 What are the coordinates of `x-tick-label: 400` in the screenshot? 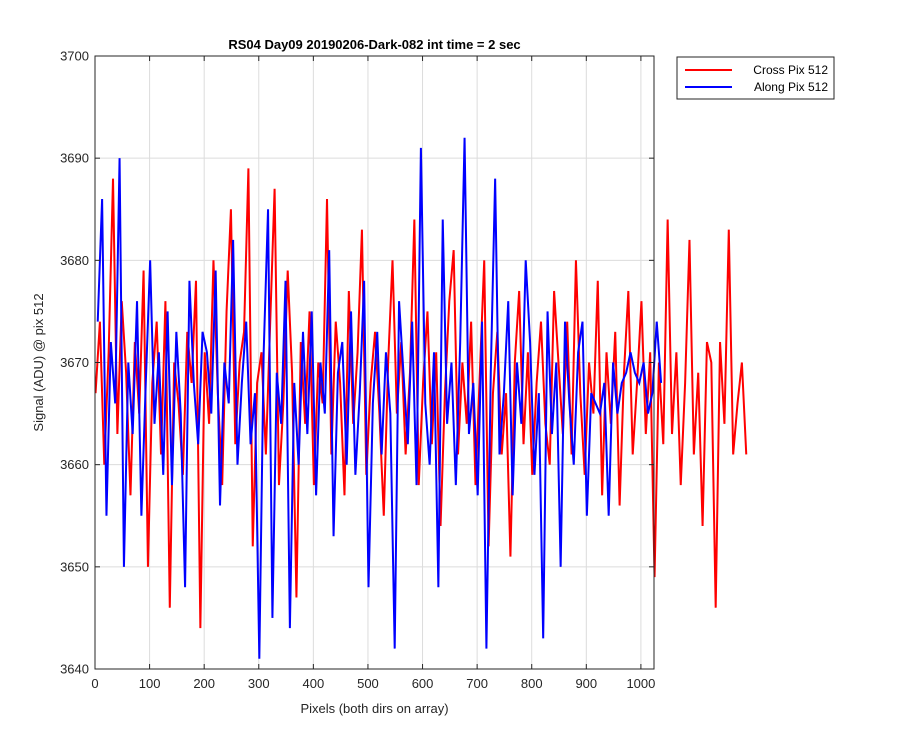 It's located at (314, 683).